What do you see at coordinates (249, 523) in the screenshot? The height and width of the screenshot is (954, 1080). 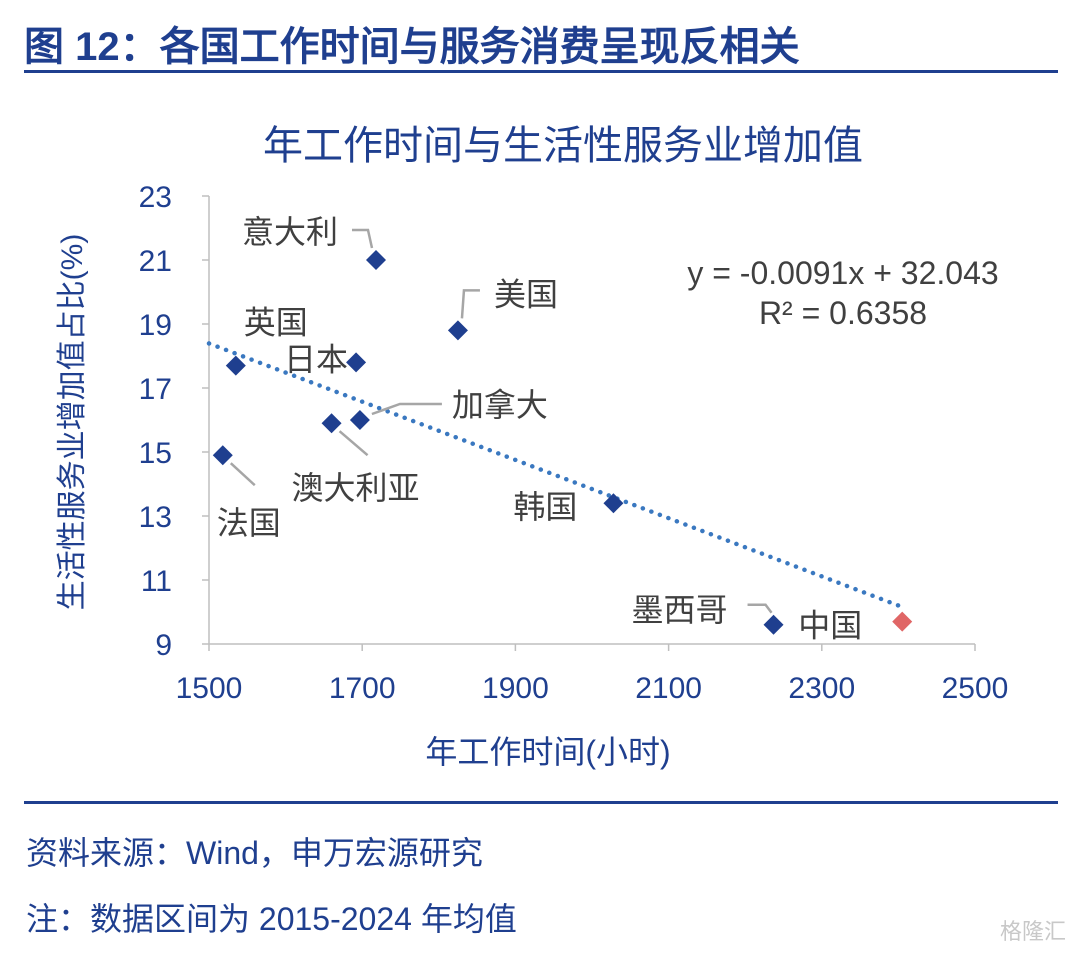 I see `point-label: 法国` at bounding box center [249, 523].